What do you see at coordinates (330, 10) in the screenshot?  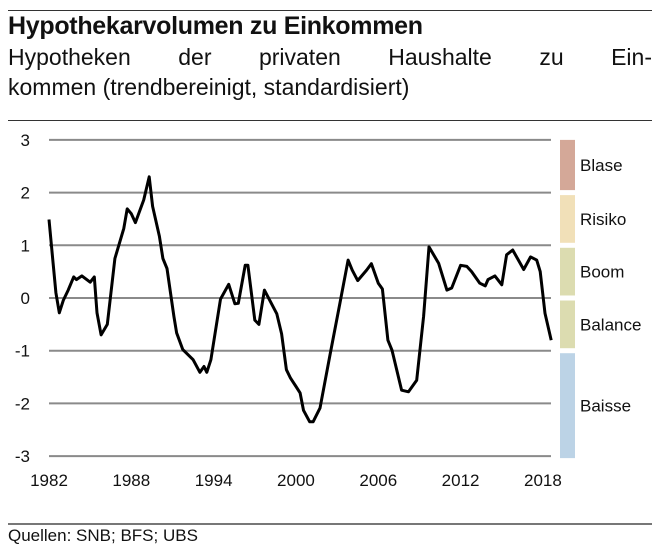 I see `top-rule` at bounding box center [330, 10].